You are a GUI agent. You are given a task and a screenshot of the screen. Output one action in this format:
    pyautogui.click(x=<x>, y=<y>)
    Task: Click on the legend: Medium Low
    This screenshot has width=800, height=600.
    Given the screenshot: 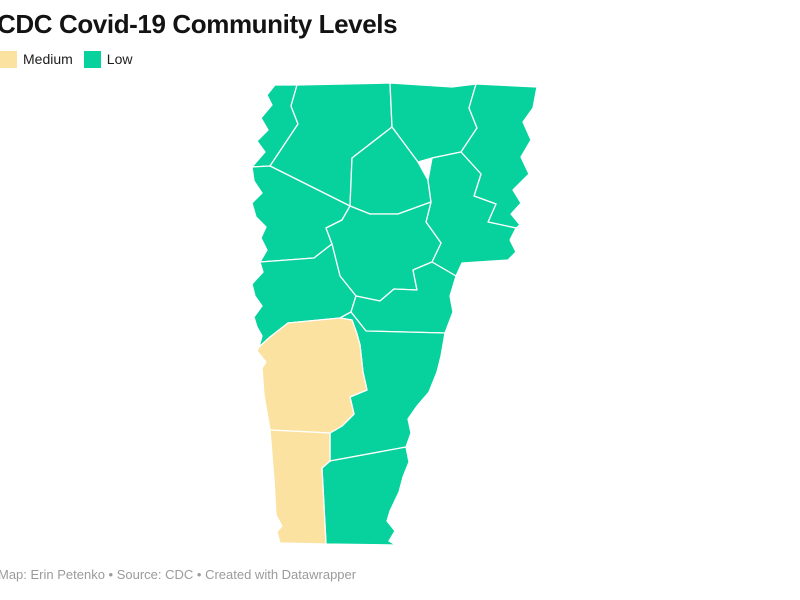 What is the action you would take?
    pyautogui.click(x=66, y=59)
    